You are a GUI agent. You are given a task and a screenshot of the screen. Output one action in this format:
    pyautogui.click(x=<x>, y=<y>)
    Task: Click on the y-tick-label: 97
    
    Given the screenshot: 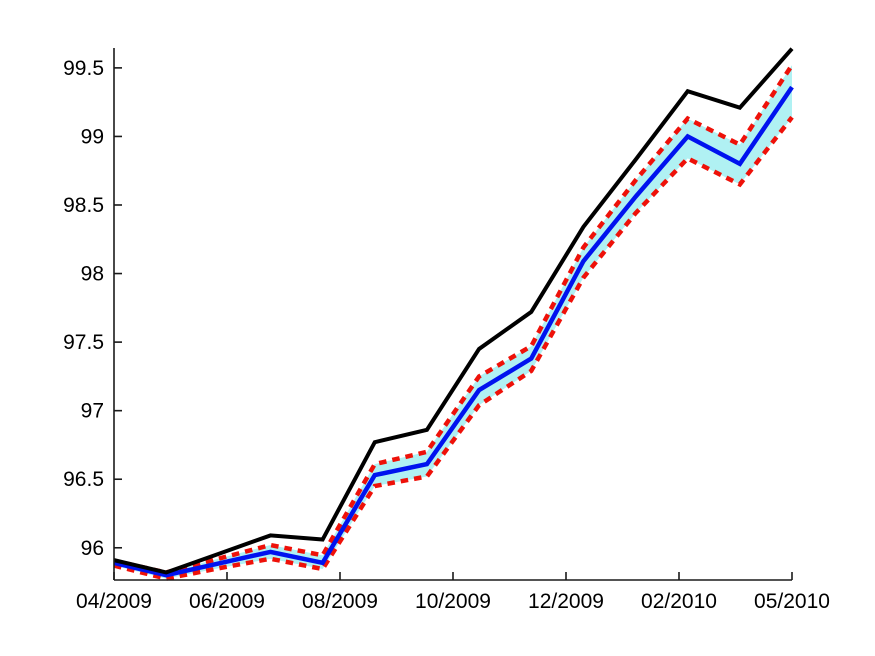 What is the action you would take?
    pyautogui.click(x=92, y=411)
    